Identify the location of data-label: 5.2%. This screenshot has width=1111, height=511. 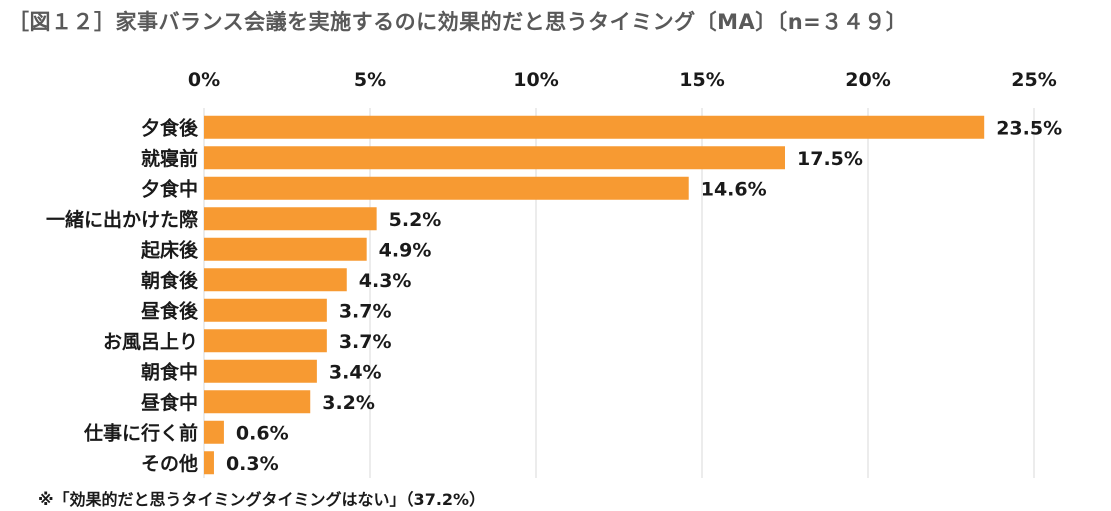
(415, 220).